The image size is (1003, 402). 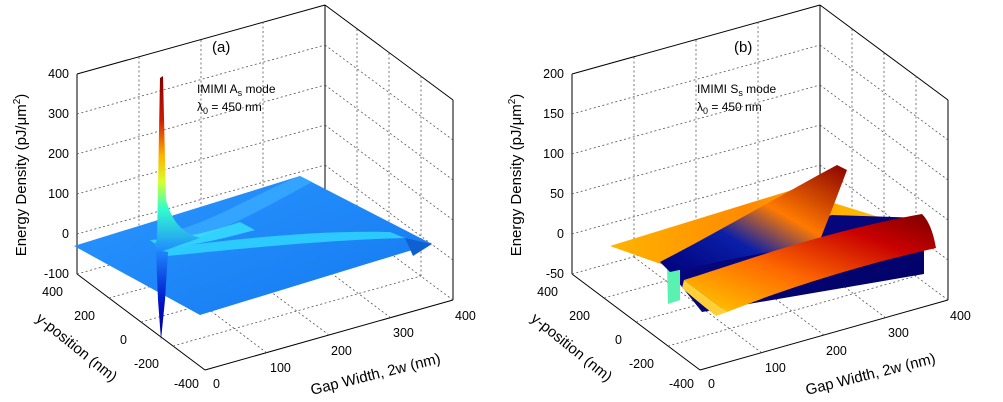 I want to click on mode-annotation-b: IMIMI Ss mode, so click(x=737, y=90).